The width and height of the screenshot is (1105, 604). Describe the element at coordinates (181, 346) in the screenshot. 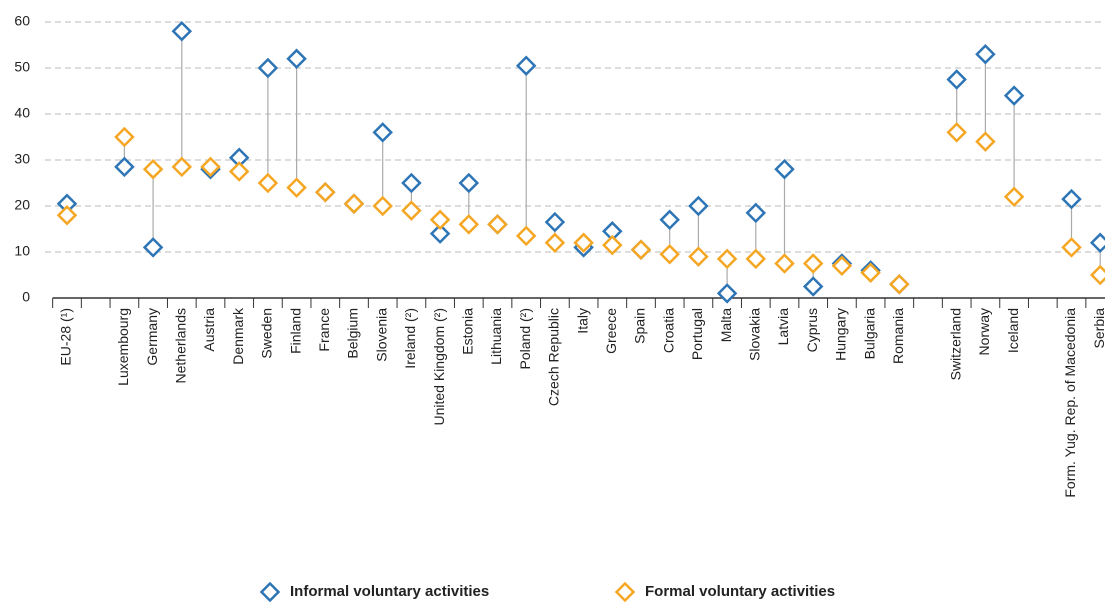

I see `x-tick-label: Netherlands` at that location.